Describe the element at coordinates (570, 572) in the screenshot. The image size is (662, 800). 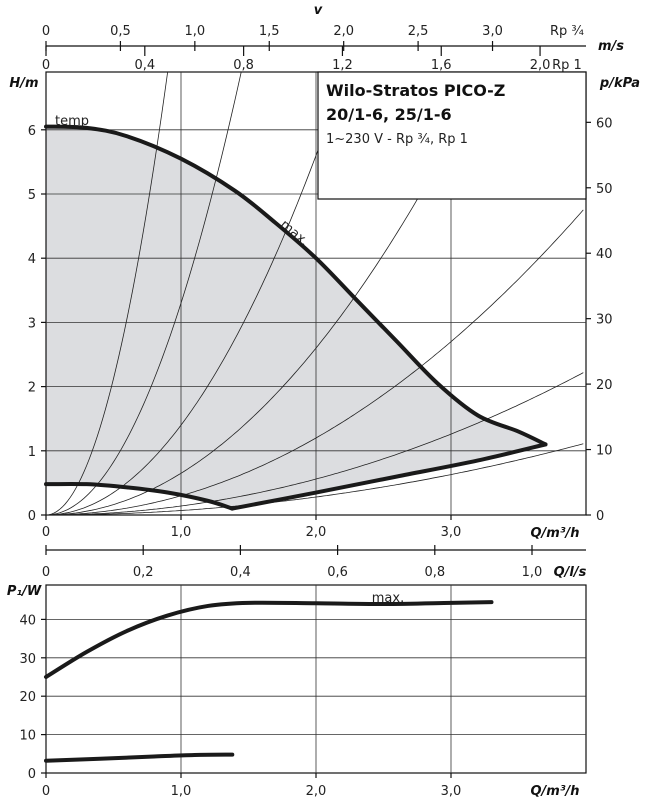
I see `ls-axis-label: Q/l/s` at that location.